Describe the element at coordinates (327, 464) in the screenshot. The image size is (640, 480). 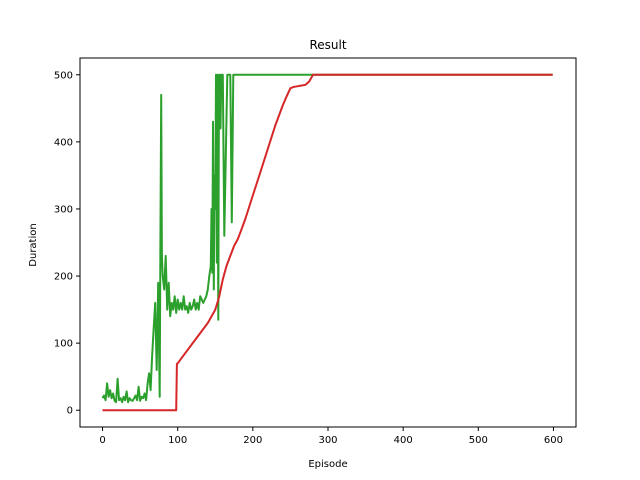
I see `x-axis-label: Episode` at that location.